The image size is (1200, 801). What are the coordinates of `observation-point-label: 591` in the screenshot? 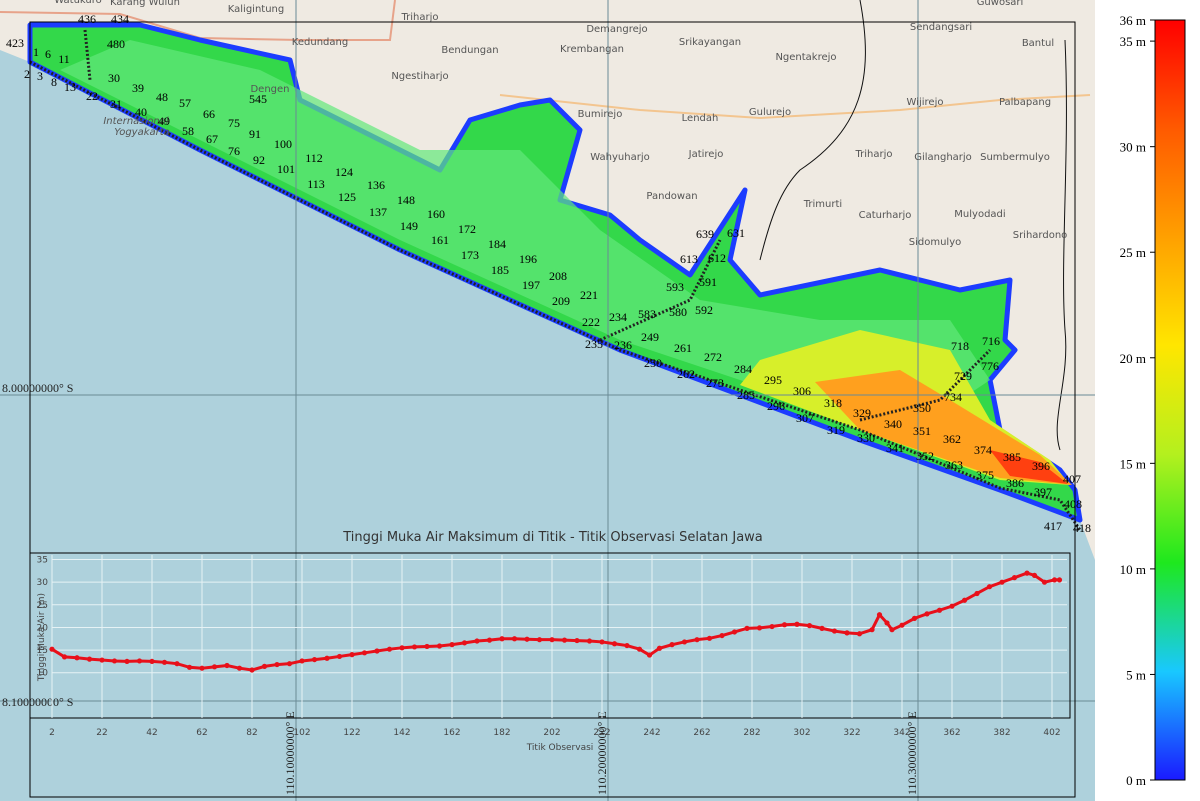 It's located at (708, 282).